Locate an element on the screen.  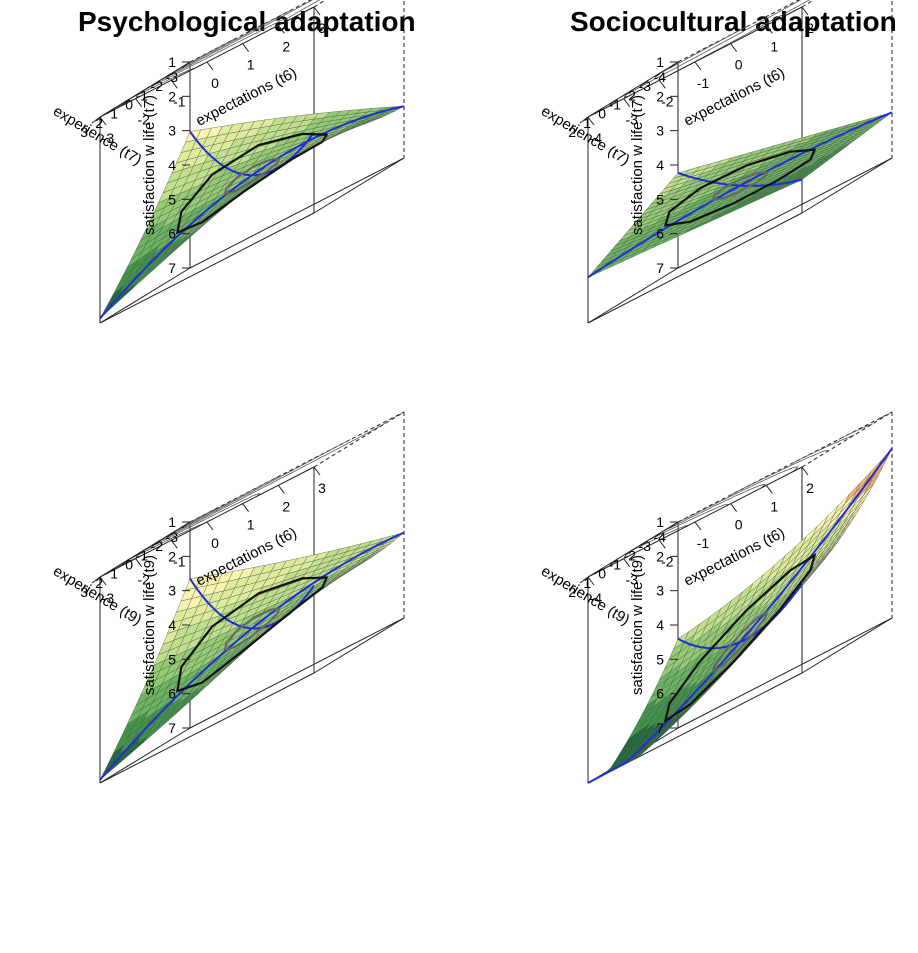
response-surface is located at coordinates (740, 195).